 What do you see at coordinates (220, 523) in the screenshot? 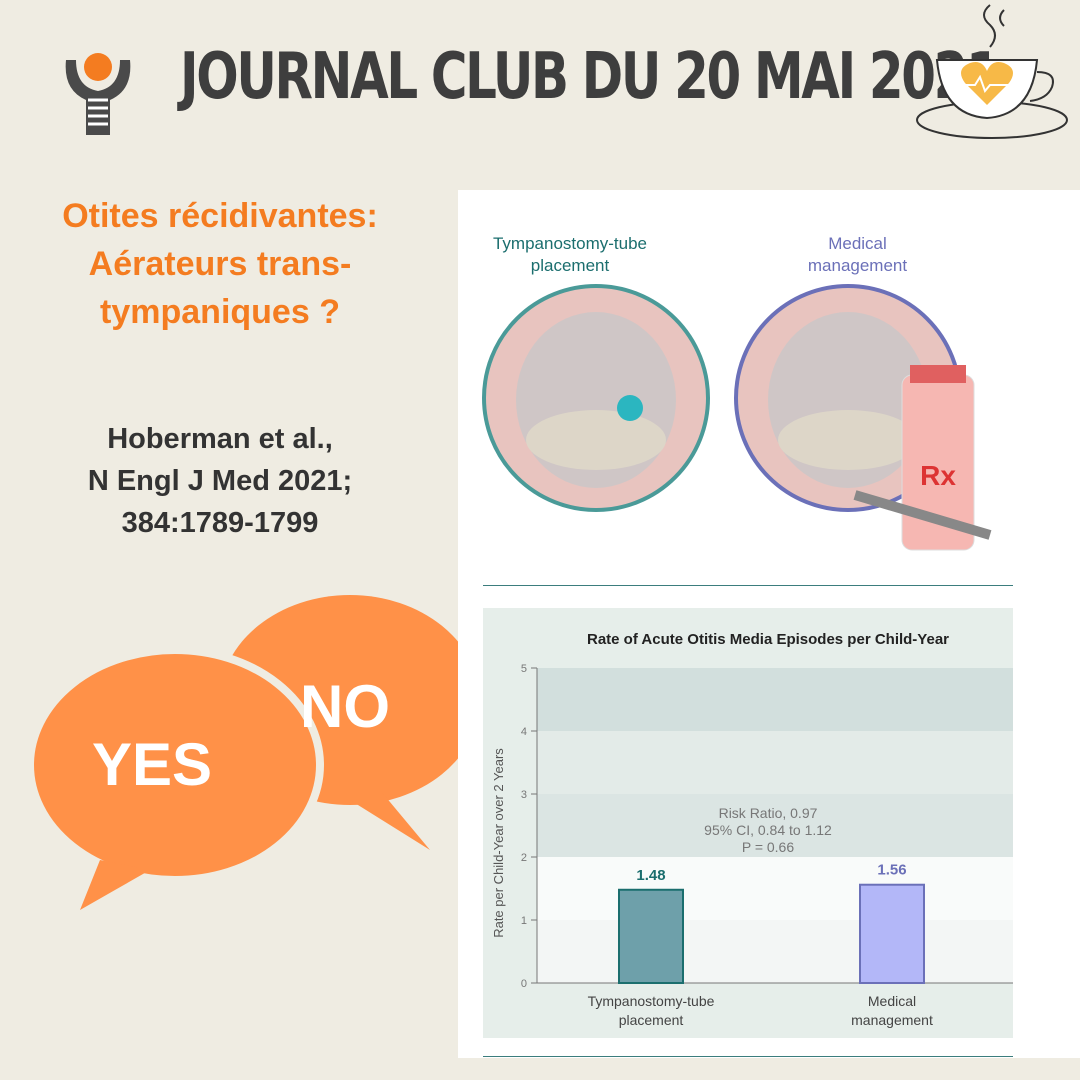
I see `citation-line: 384:1789-1799` at bounding box center [220, 523].